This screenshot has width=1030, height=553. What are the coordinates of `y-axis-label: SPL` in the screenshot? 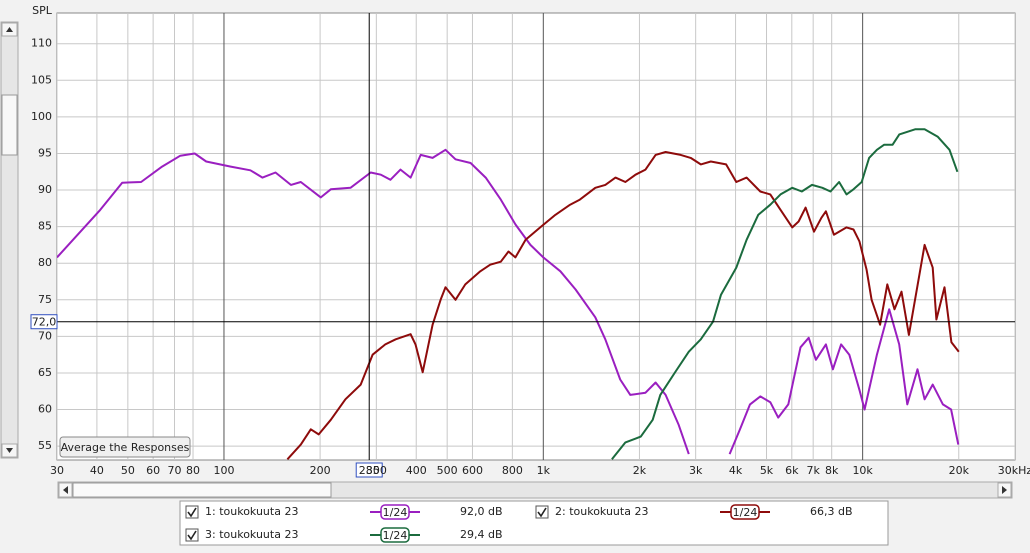 It's located at (42, 10).